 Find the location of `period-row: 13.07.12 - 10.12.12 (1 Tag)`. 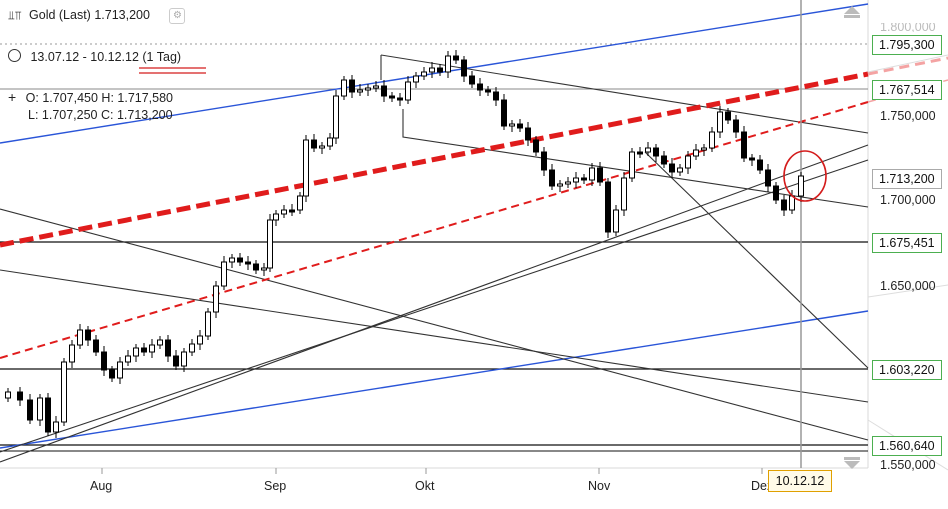

period-row: 13.07.12 - 10.12.12 (1 Tag) is located at coordinates (94, 56).